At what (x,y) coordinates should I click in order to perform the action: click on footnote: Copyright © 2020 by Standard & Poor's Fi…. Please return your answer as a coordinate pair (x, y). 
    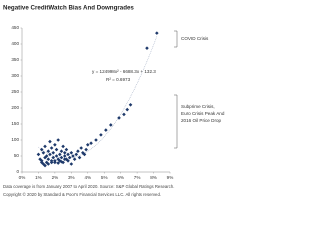
    Looking at the image, I should click on (82, 194).